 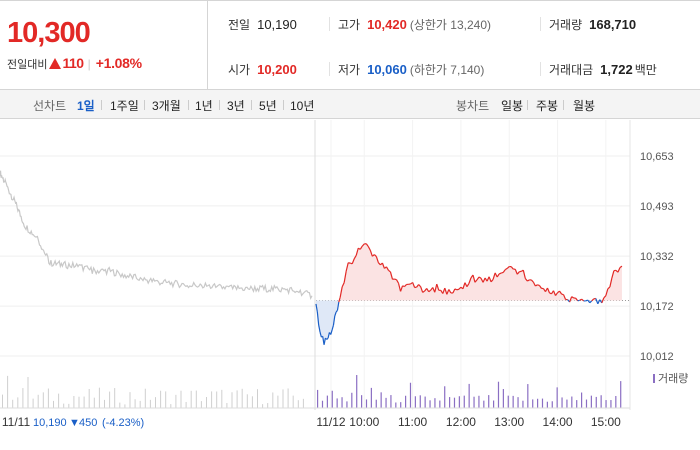 What do you see at coordinates (540, 69) in the screenshot?
I see `divider` at bounding box center [540, 69].